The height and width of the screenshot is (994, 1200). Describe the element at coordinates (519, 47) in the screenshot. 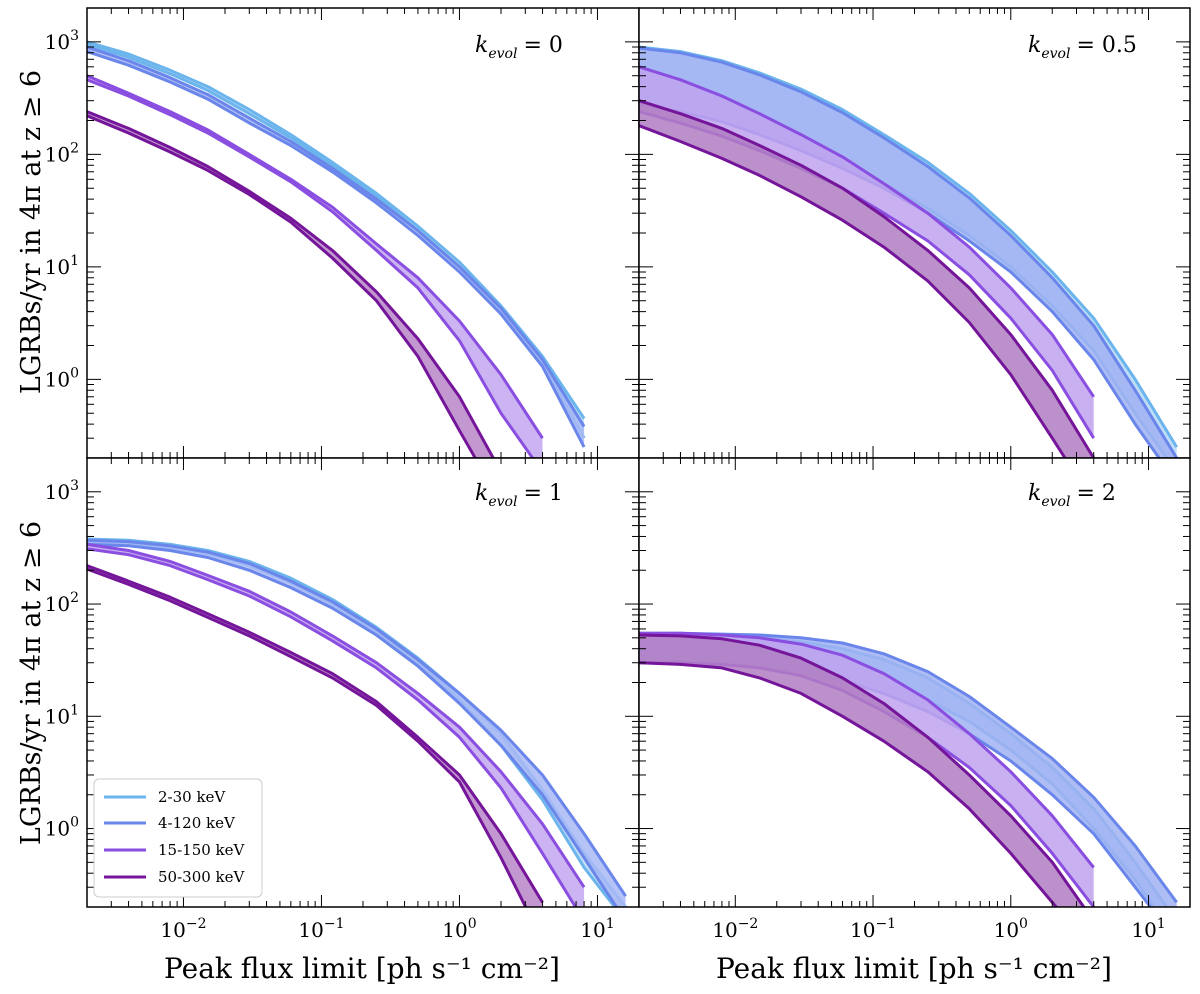

I see `panel-label-0: kevol = 0` at that location.